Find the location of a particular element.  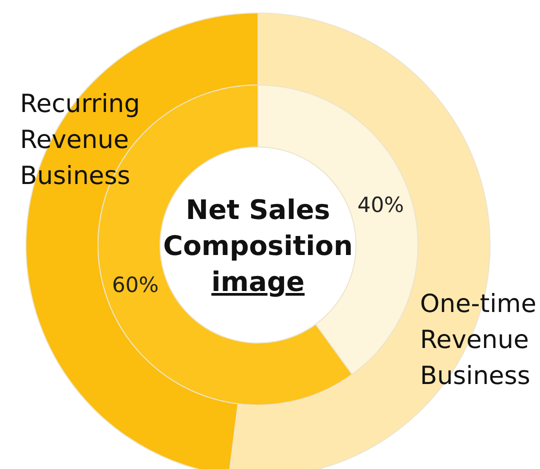

text: Net Sales Composition image is located at coordinates (258, 246).